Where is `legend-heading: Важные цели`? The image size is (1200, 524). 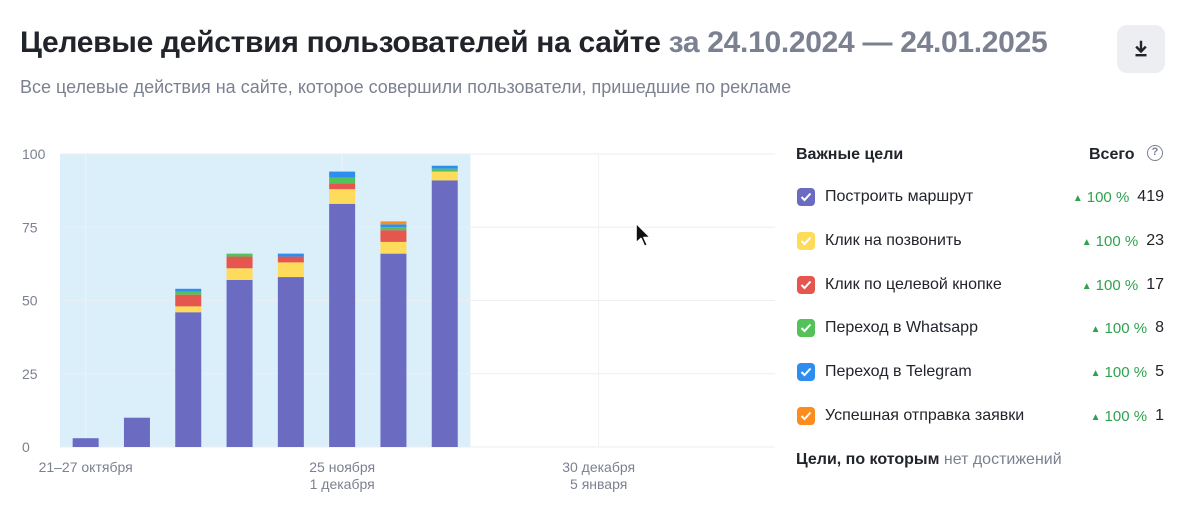
legend-heading: Важные цели is located at coordinates (850, 154).